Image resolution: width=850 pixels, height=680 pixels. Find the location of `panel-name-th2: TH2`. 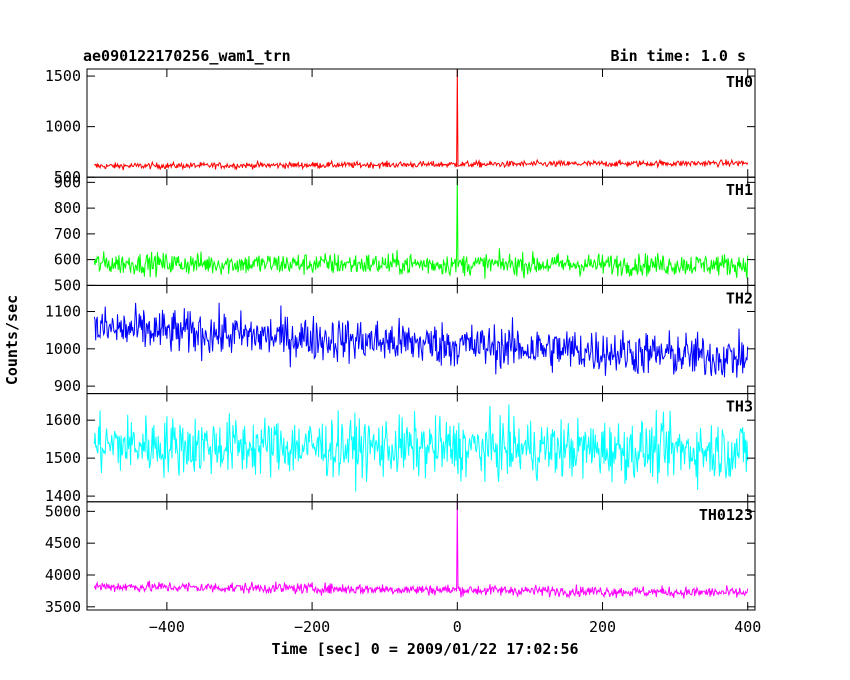

panel-name-th2: TH2 is located at coordinates (739, 298).